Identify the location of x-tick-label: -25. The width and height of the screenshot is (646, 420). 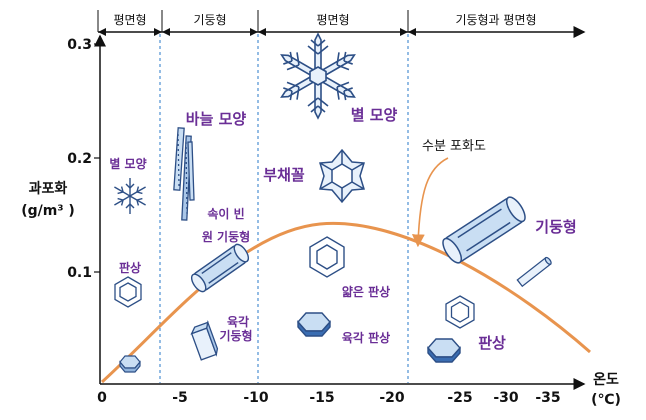
(459, 398).